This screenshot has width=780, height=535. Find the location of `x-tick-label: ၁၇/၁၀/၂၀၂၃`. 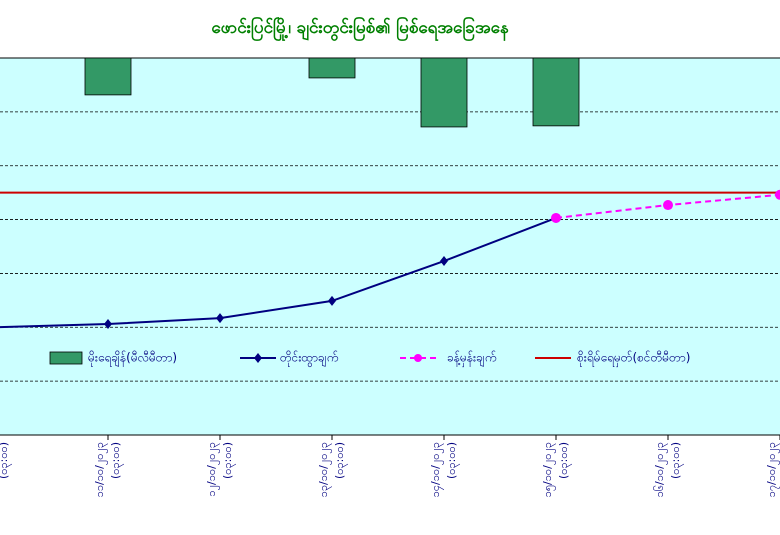

x-tick-label: ၁၇/၁၀/၂၀၂၃ is located at coordinates (772, 469).